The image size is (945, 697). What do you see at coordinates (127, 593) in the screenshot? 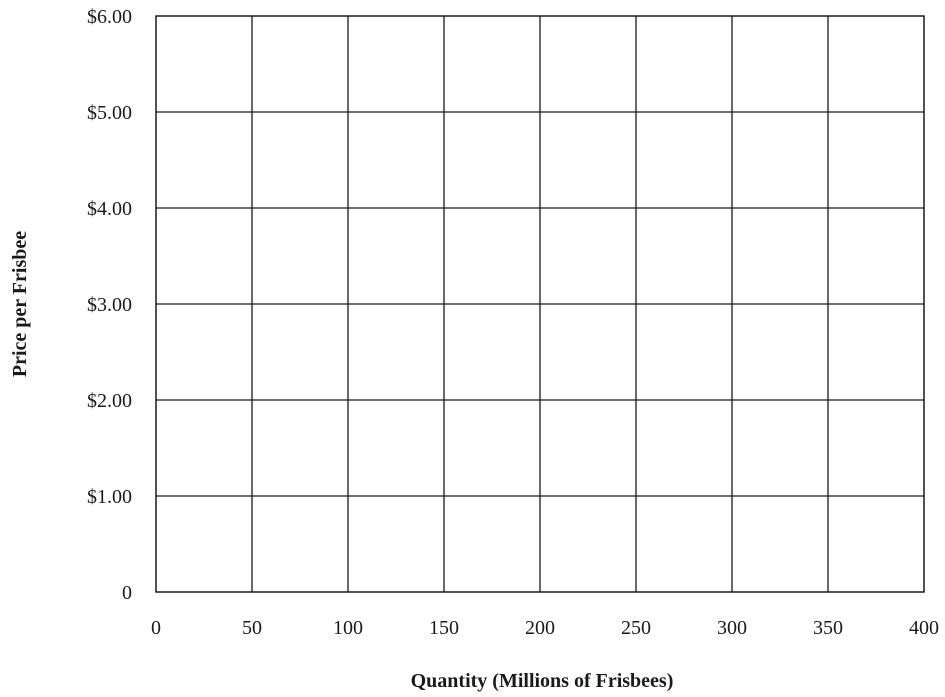
I see `y-tick-label-0: 0` at bounding box center [127, 593].